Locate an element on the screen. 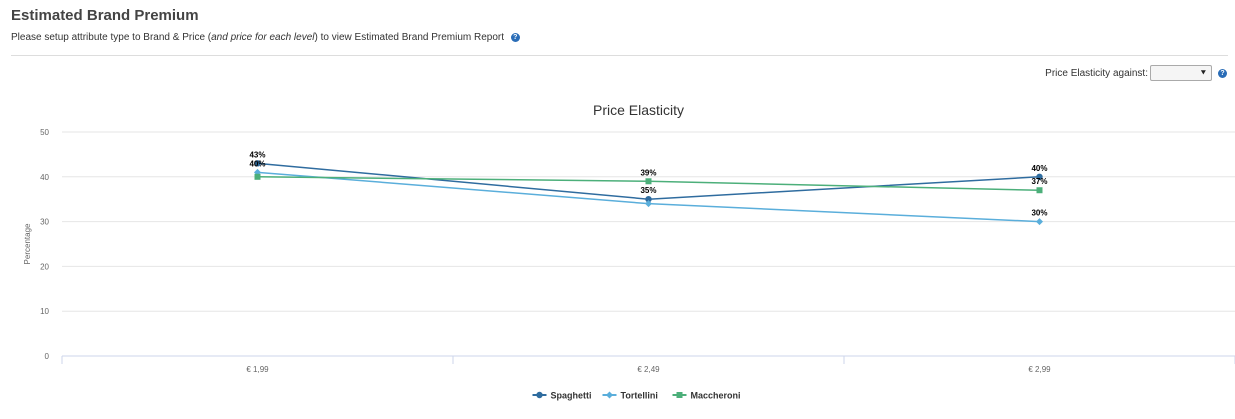 This screenshot has width=1235, height=419. legend-item-maccheroni: Maccheroni is located at coordinates (716, 396).